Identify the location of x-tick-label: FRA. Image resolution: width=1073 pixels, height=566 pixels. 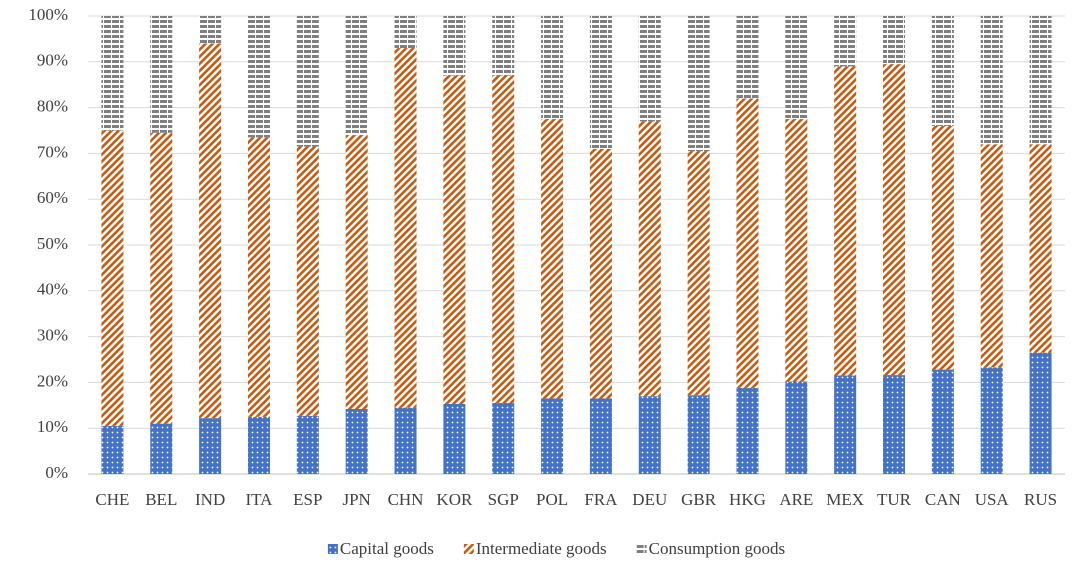
(601, 499).